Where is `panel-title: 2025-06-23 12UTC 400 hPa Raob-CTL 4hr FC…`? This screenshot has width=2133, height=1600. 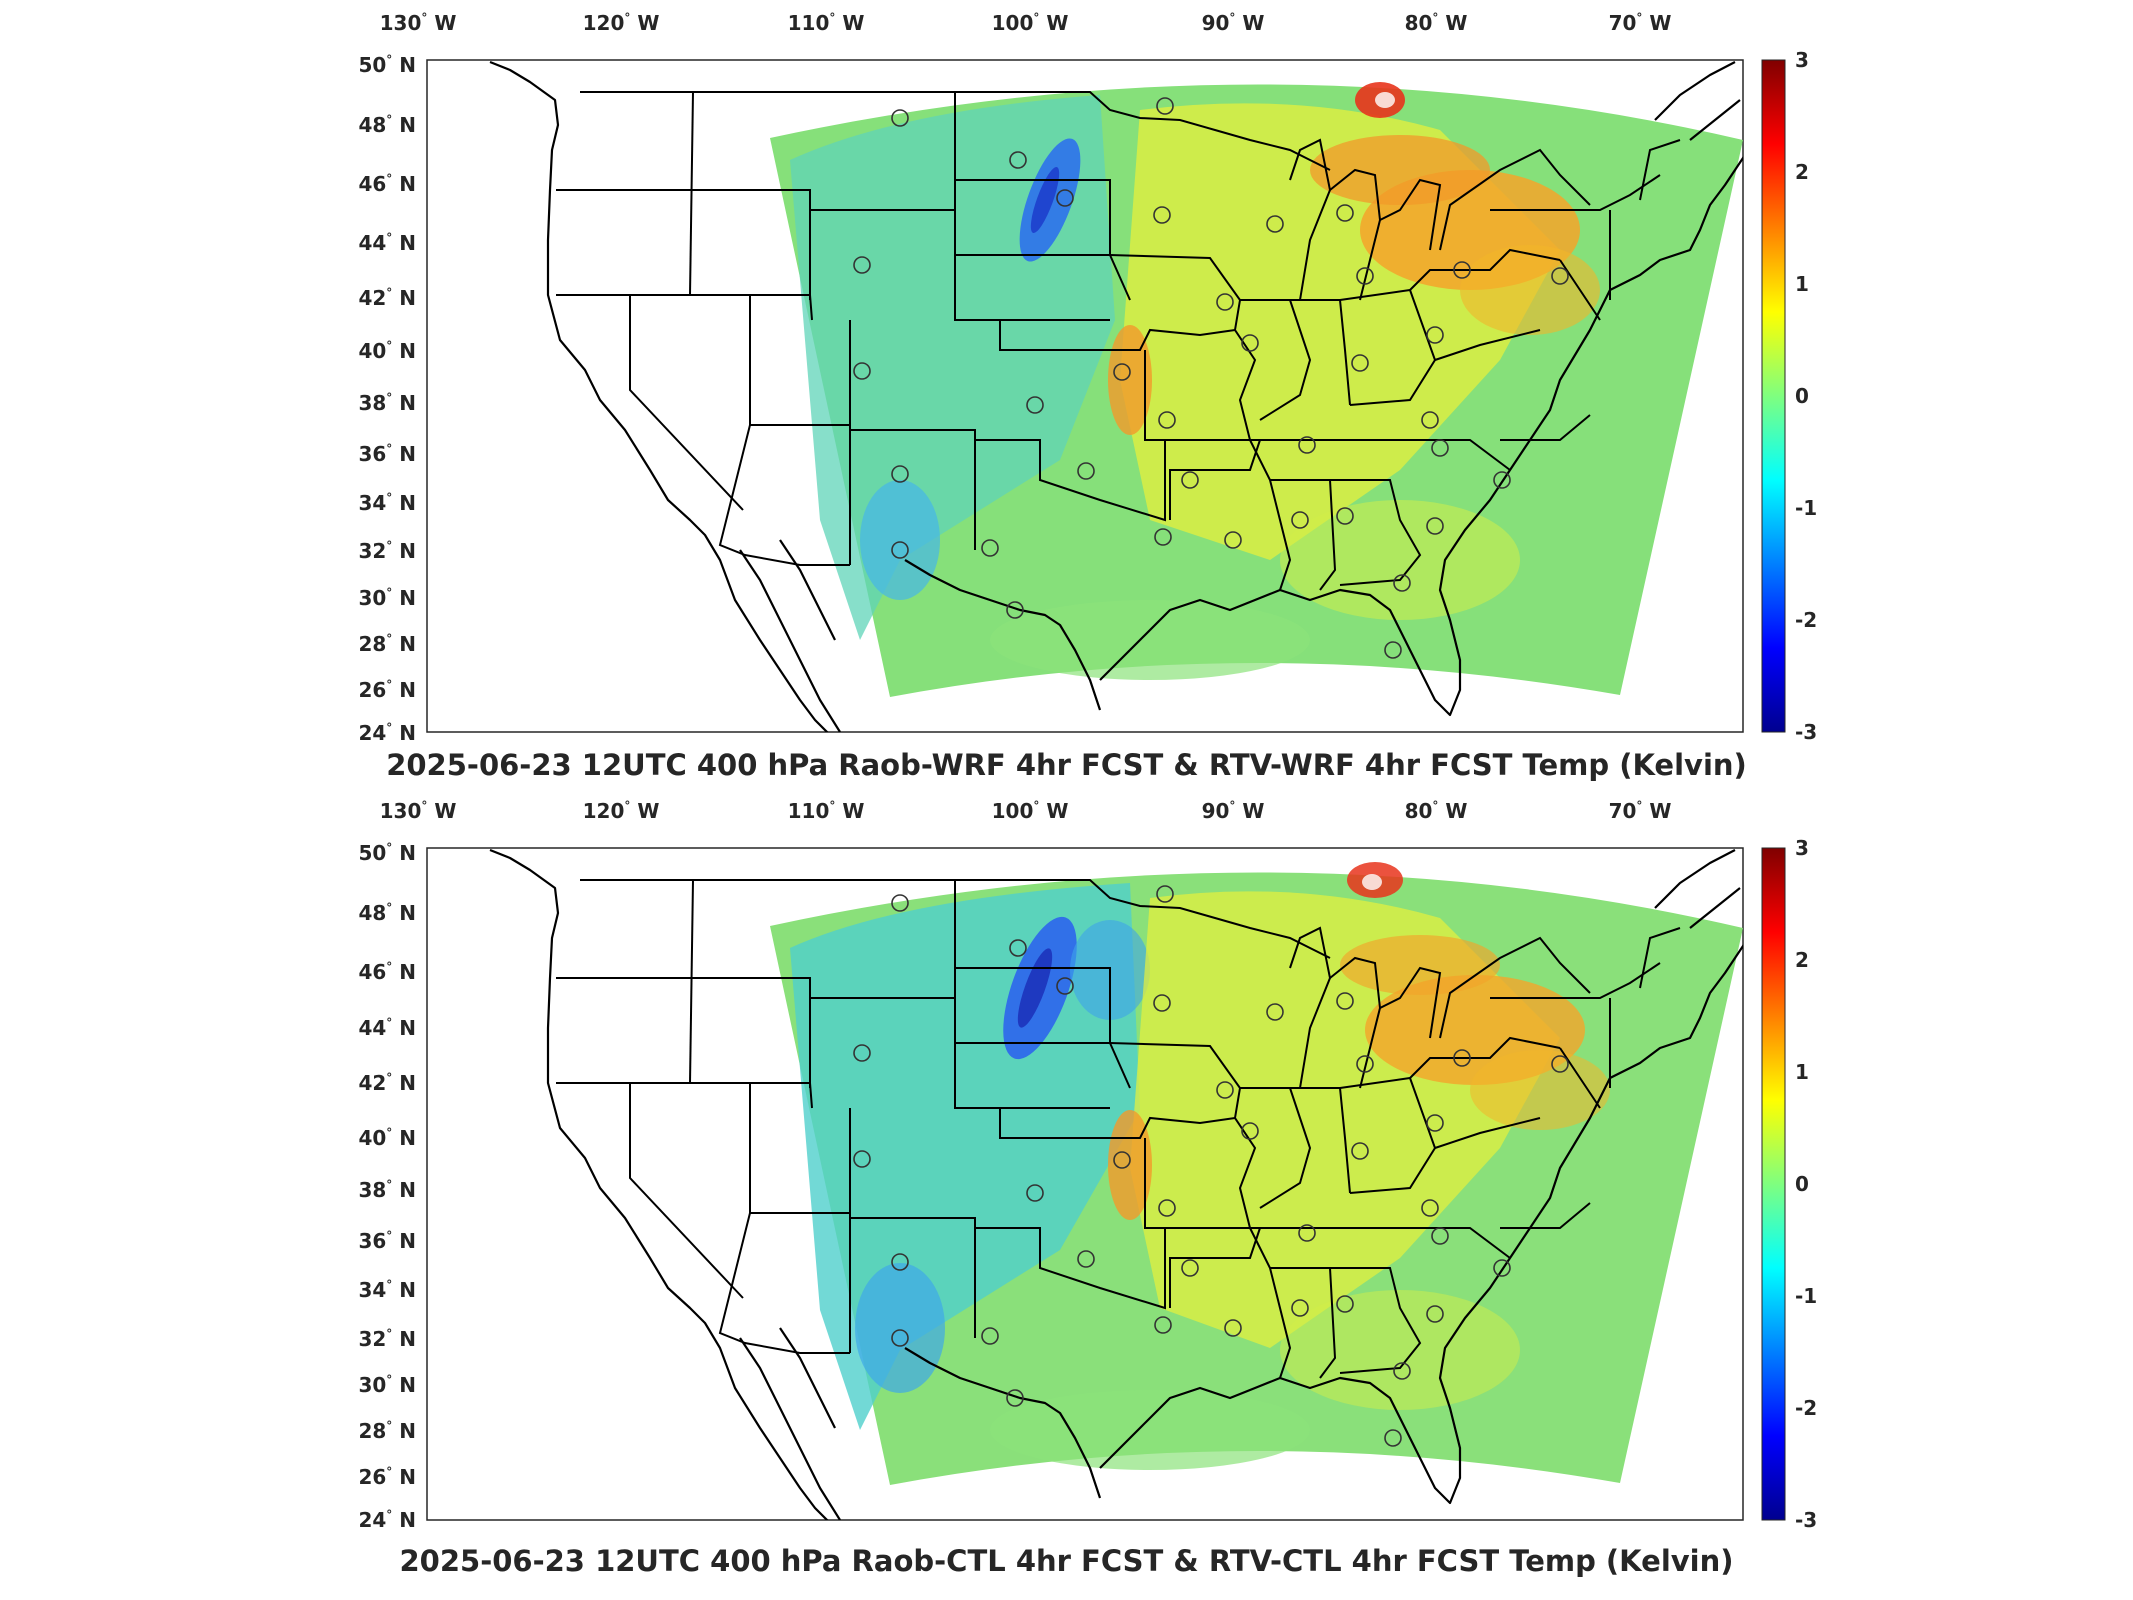
panel-title: 2025-06-23 12UTC 400 hPa Raob-CTL 4hr FC… is located at coordinates (1066, 1561).